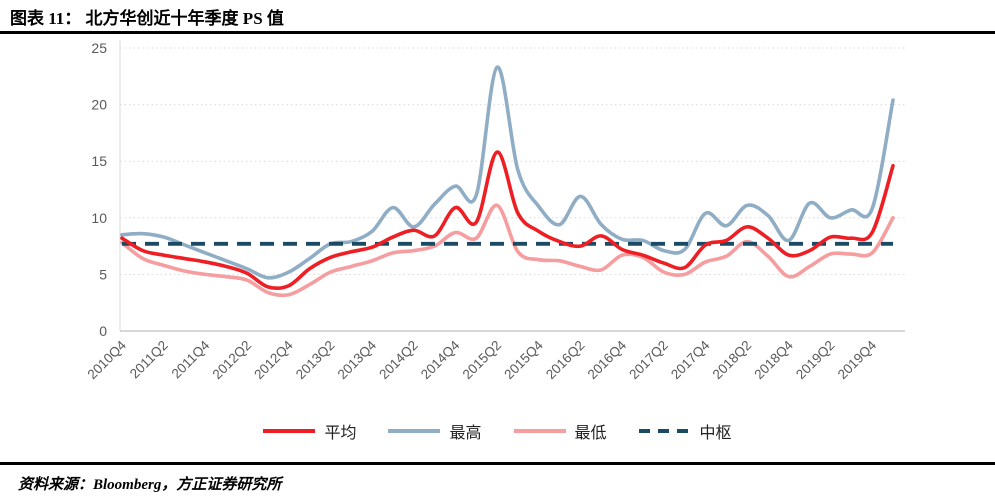 The height and width of the screenshot is (501, 995). I want to click on x-tick-label-2016Q2: 2016Q2, so click(565, 360).